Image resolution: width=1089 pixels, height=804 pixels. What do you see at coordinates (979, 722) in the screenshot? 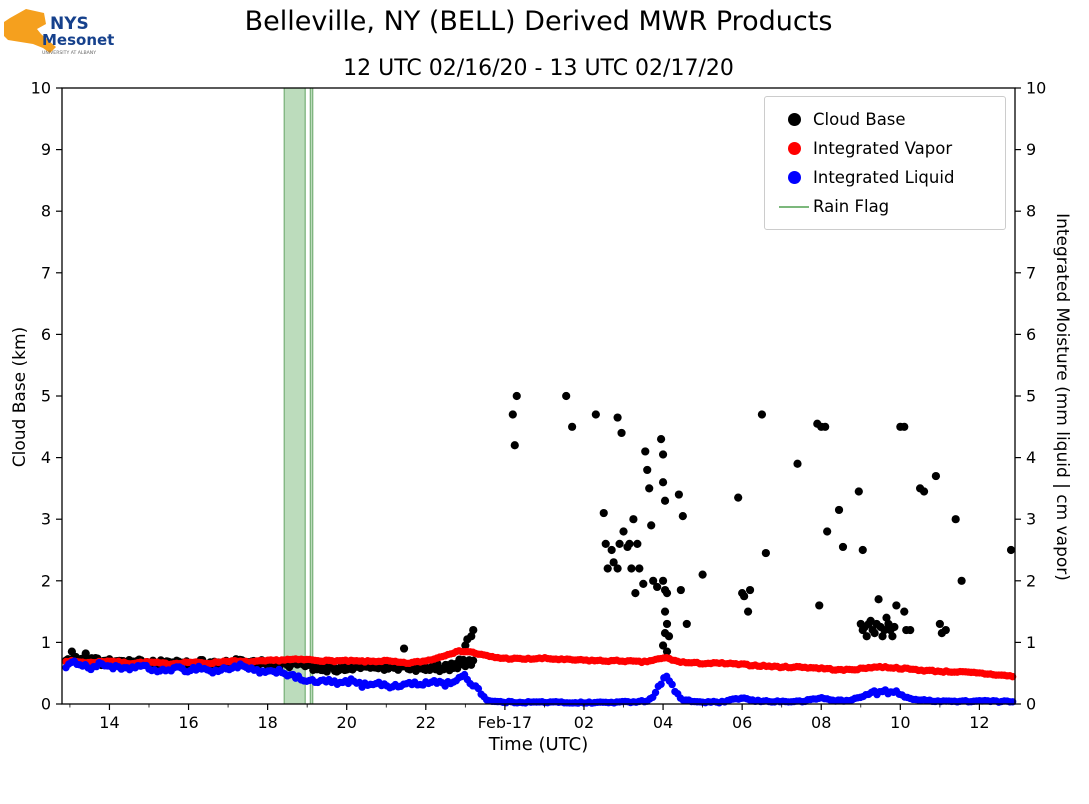
I see `x-tick-label: 12` at bounding box center [979, 722].